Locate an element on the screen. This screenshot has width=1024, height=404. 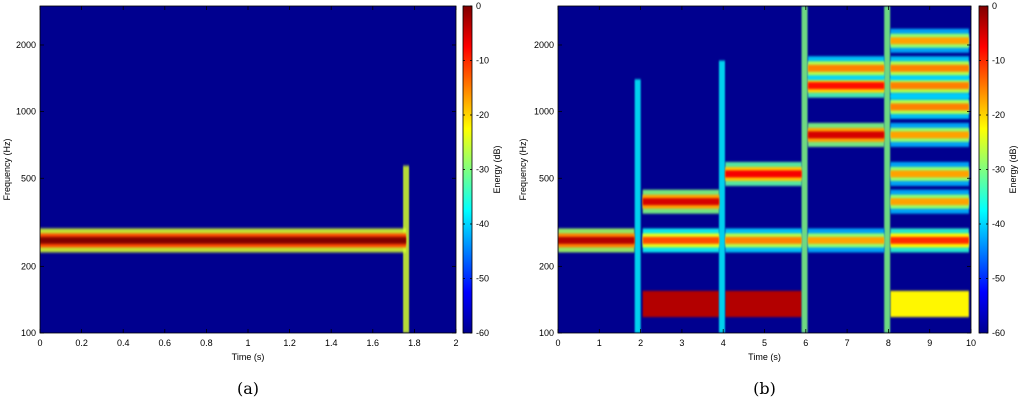
x-tick-label: 1.6 is located at coordinates (373, 343).